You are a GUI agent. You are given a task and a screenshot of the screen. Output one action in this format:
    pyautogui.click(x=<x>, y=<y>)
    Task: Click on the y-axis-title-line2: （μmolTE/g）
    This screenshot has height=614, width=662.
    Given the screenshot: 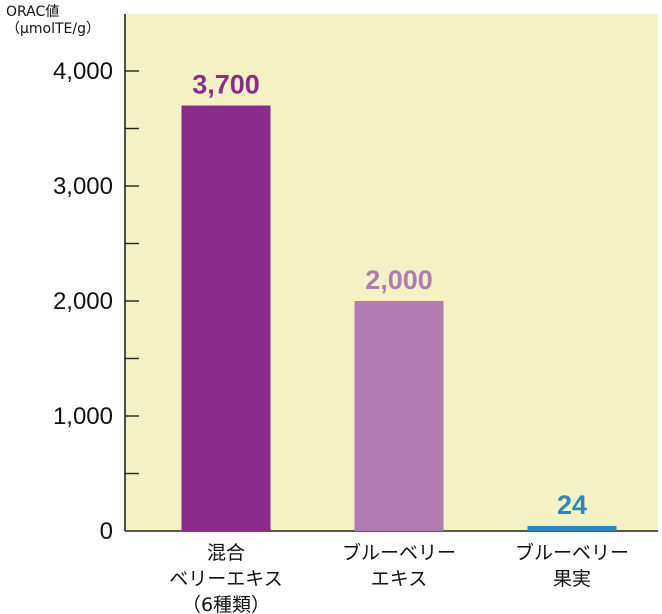 What is the action you would take?
    pyautogui.click(x=53, y=29)
    